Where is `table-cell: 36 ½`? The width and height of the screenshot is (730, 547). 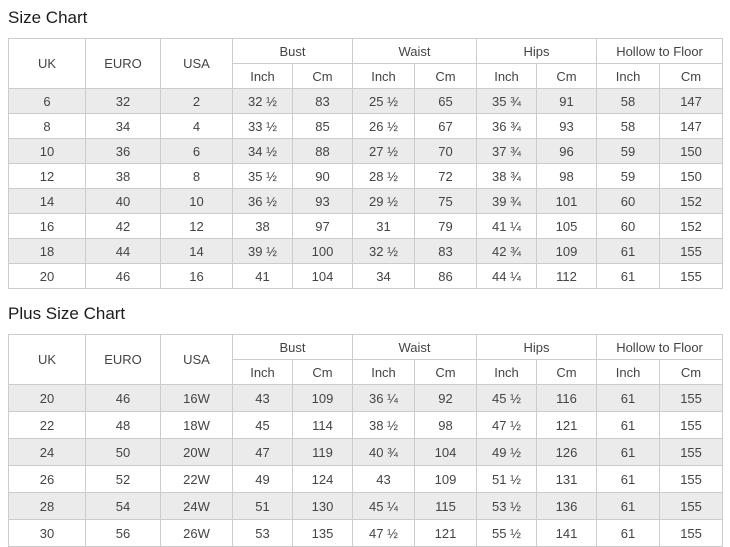 table-cell: 36 ½ is located at coordinates (262, 201).